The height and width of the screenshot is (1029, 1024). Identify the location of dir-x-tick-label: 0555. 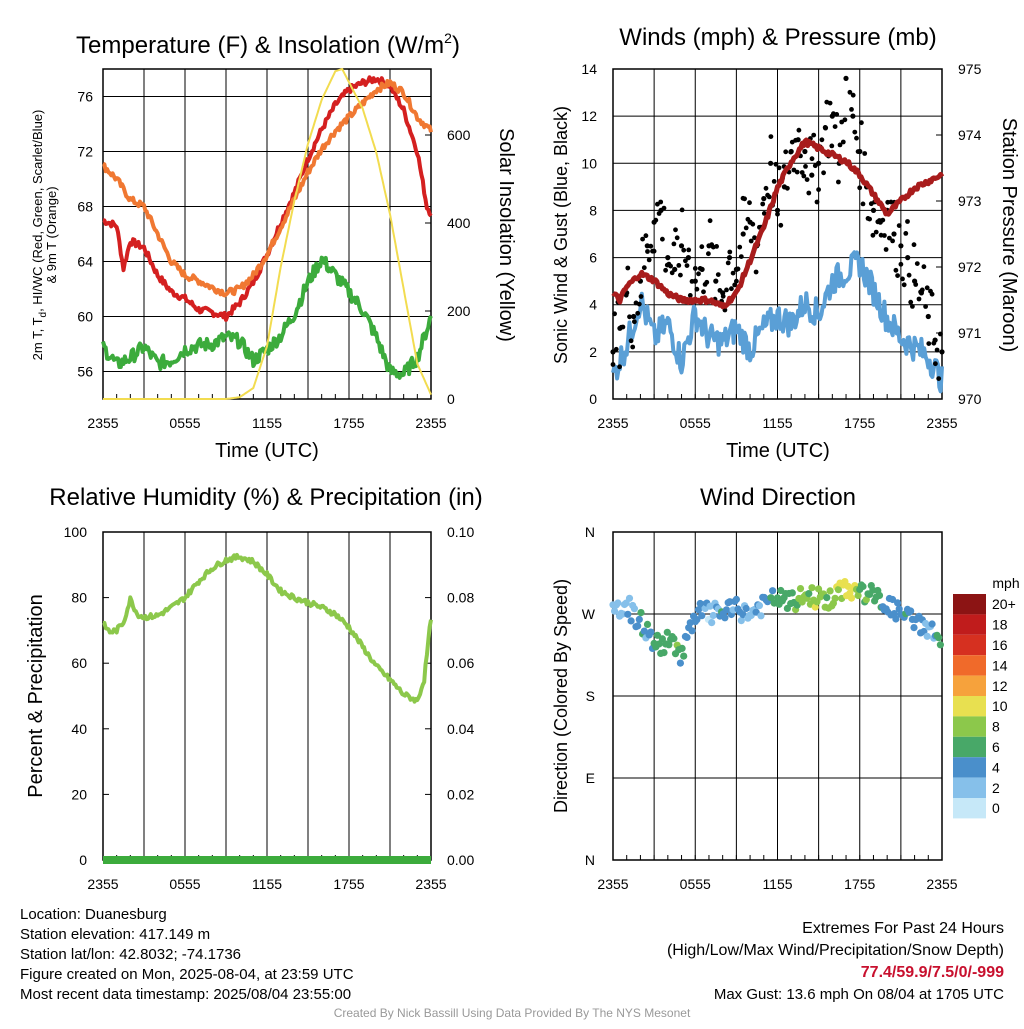
(695, 884).